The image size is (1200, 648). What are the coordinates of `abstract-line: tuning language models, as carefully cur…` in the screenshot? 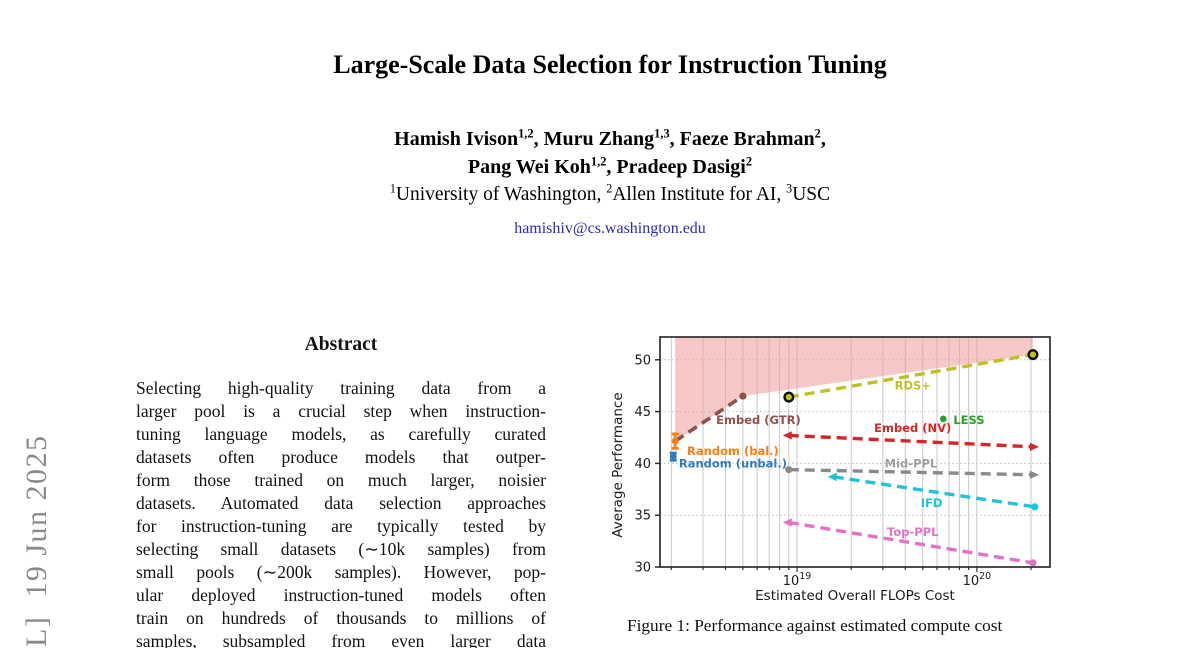 It's located at (341, 434).